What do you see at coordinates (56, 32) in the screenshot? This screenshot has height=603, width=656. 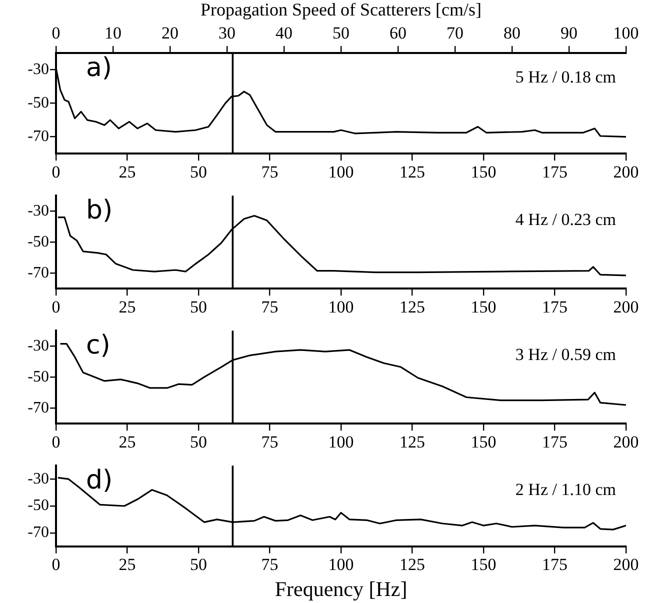 I see `x2-tick-label: 0` at bounding box center [56, 32].